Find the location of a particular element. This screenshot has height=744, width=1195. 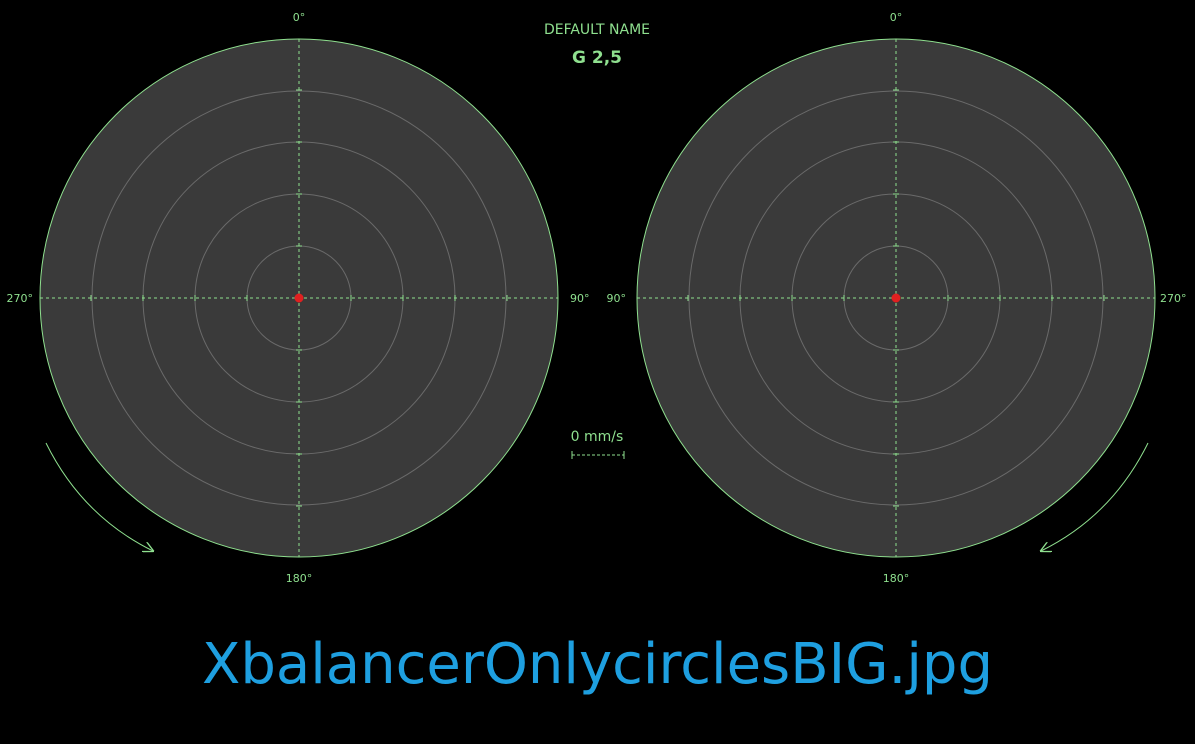

speed-scale-label: 0 mm/s is located at coordinates (597, 437).